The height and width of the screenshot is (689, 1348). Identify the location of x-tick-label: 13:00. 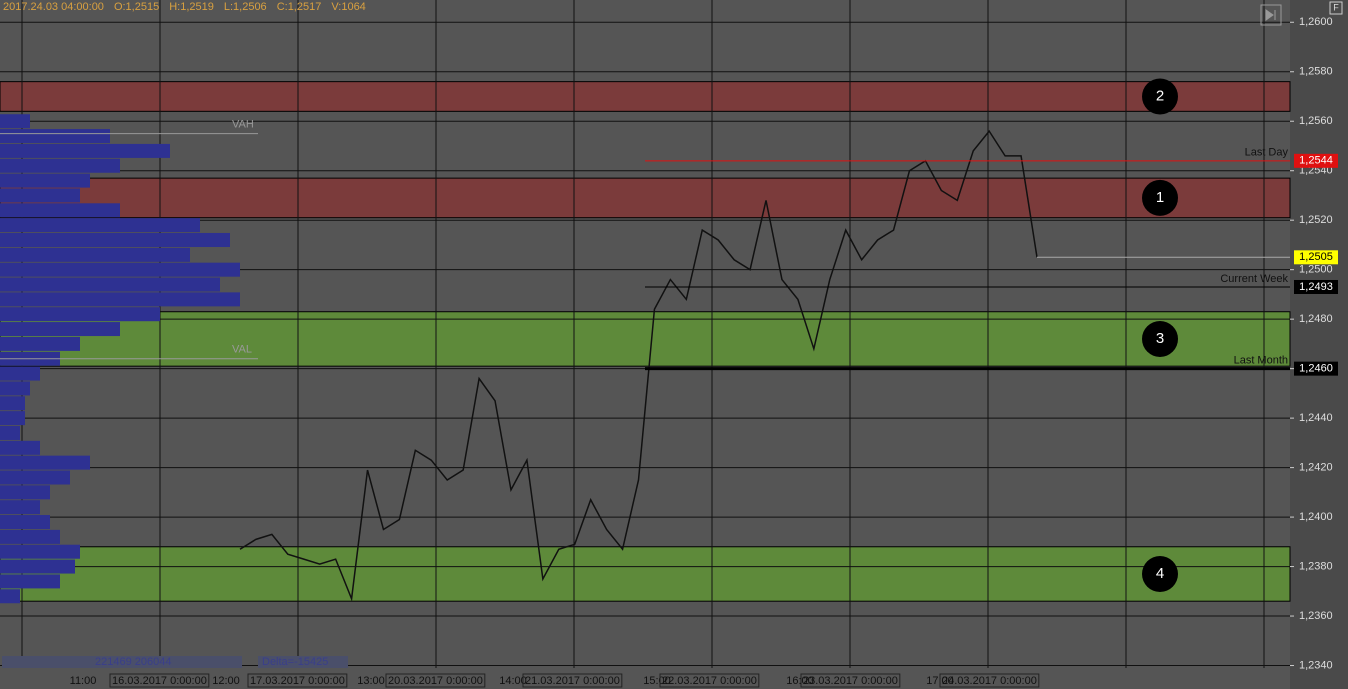
(371, 681).